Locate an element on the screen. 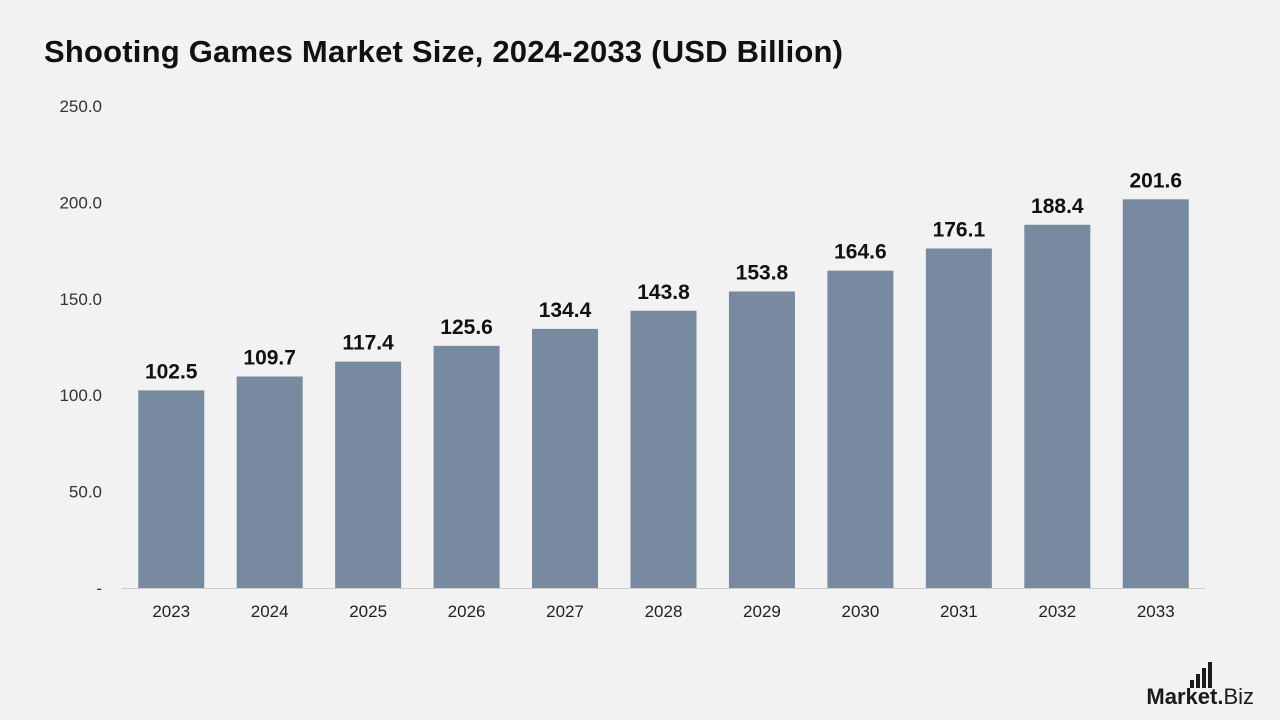 The width and height of the screenshot is (1280, 720). y-tick-label: 100.0 is located at coordinates (80, 395).